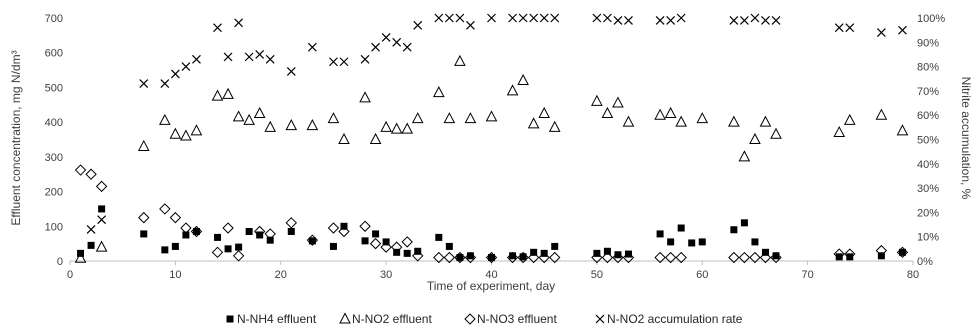  I want to click on legend-item: N-NO2 accumulation rate, so click(669, 319).